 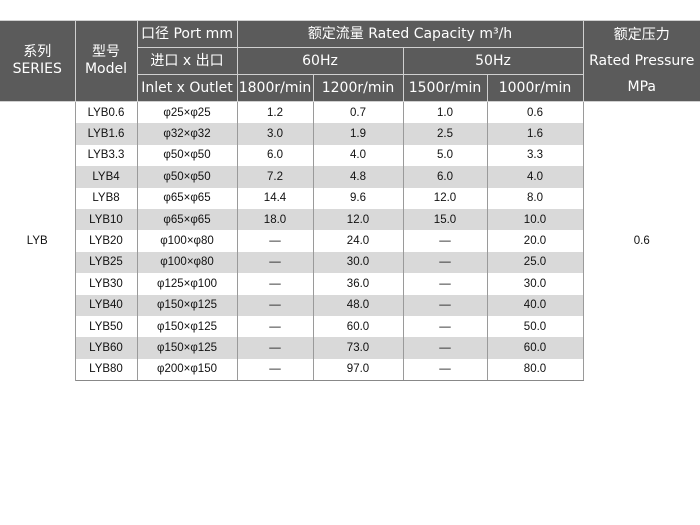 What do you see at coordinates (358, 348) in the screenshot?
I see `c1200-cell: 73.0` at bounding box center [358, 348].